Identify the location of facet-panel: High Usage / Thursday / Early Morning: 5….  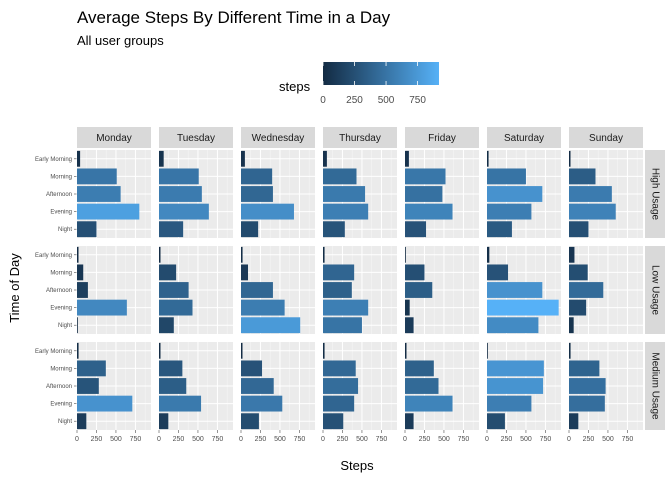
(359, 194).